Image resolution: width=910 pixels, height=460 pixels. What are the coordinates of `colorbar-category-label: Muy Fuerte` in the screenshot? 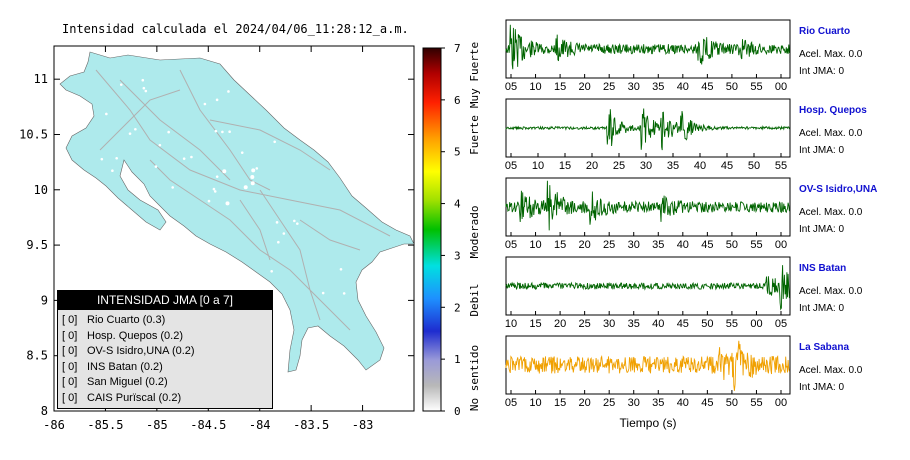 It's located at (474, 75).